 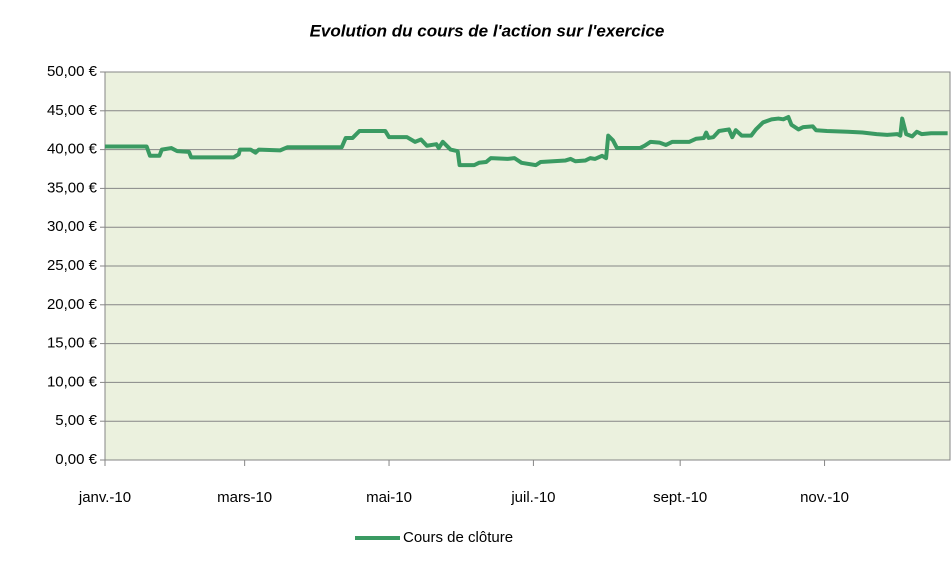 What do you see at coordinates (72, 381) in the screenshot?
I see `y-tick-label: 10,00 €` at bounding box center [72, 381].